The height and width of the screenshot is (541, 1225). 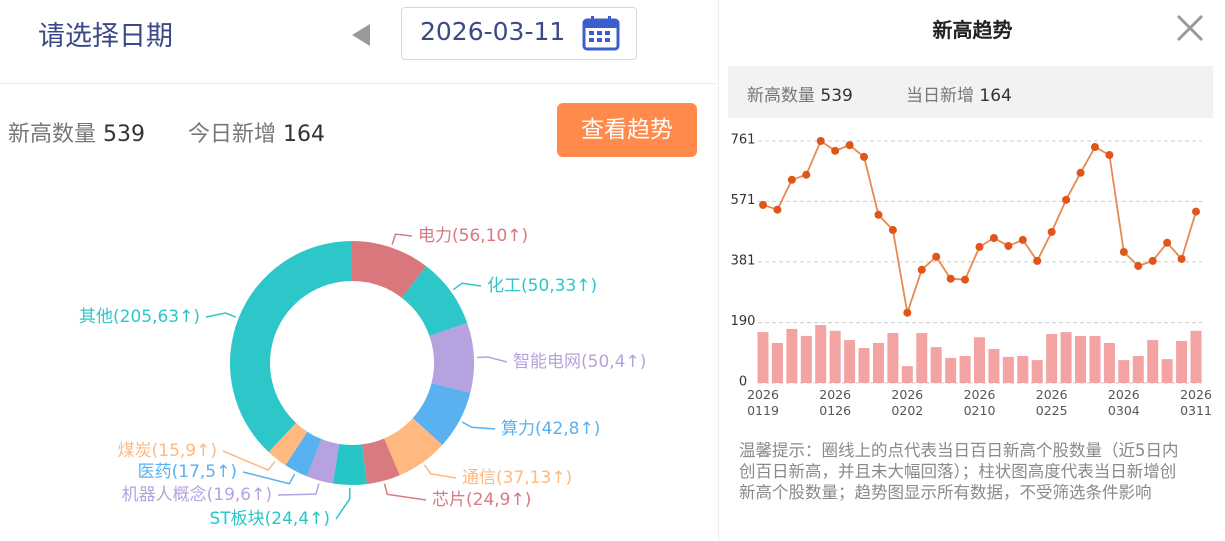 What do you see at coordinates (105, 36) in the screenshot?
I see `page-title: 请选择日期` at bounding box center [105, 36].